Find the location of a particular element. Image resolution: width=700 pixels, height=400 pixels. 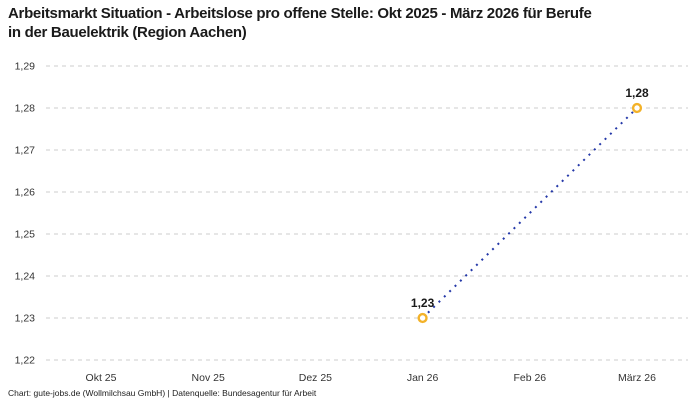

y-axis-tick-label: 1,27 is located at coordinates (25, 151).